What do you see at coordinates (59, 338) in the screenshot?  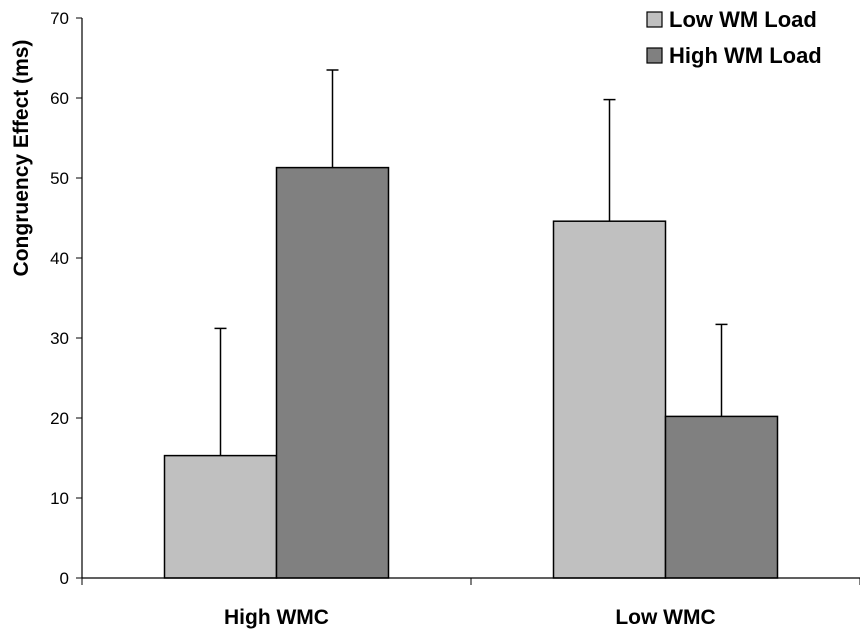 I see `y-tick-label: 30` at bounding box center [59, 338].